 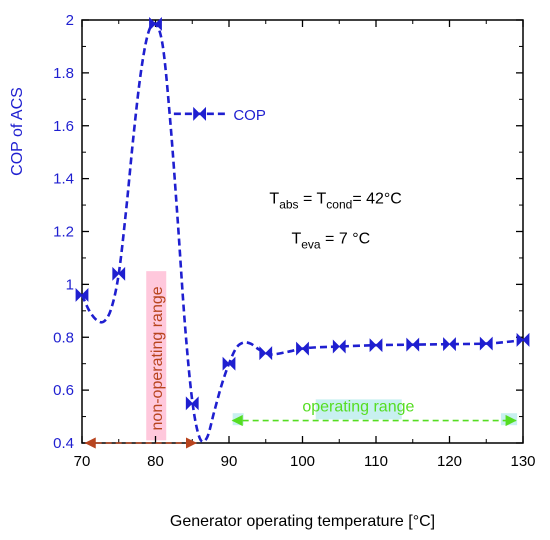 I want to click on eq1-c: = 42°C, so click(x=377, y=199).